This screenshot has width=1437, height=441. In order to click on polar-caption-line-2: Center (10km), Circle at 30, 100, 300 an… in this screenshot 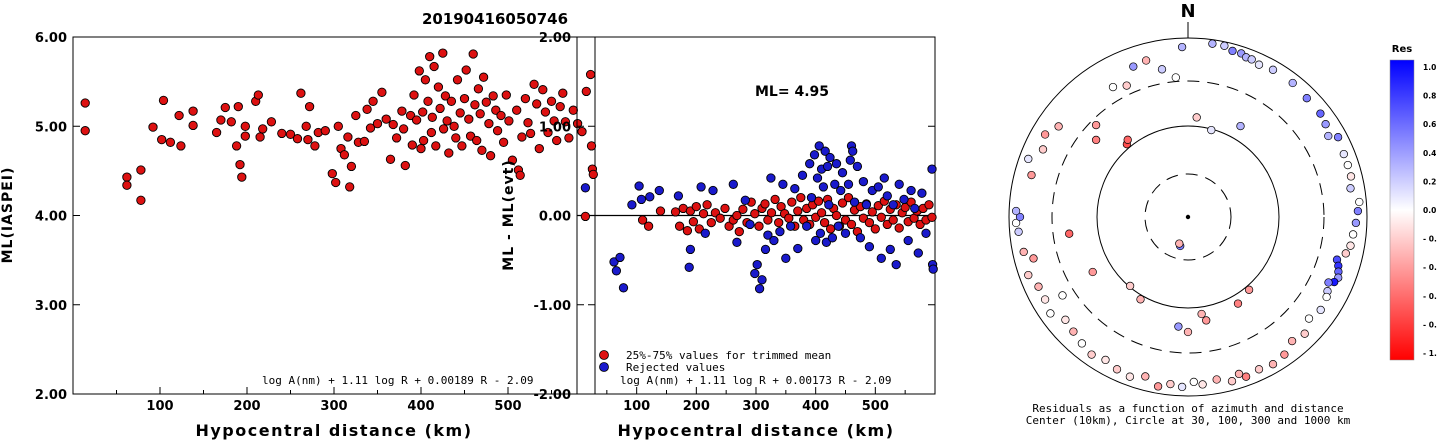, I will do `click(1188, 420)`.